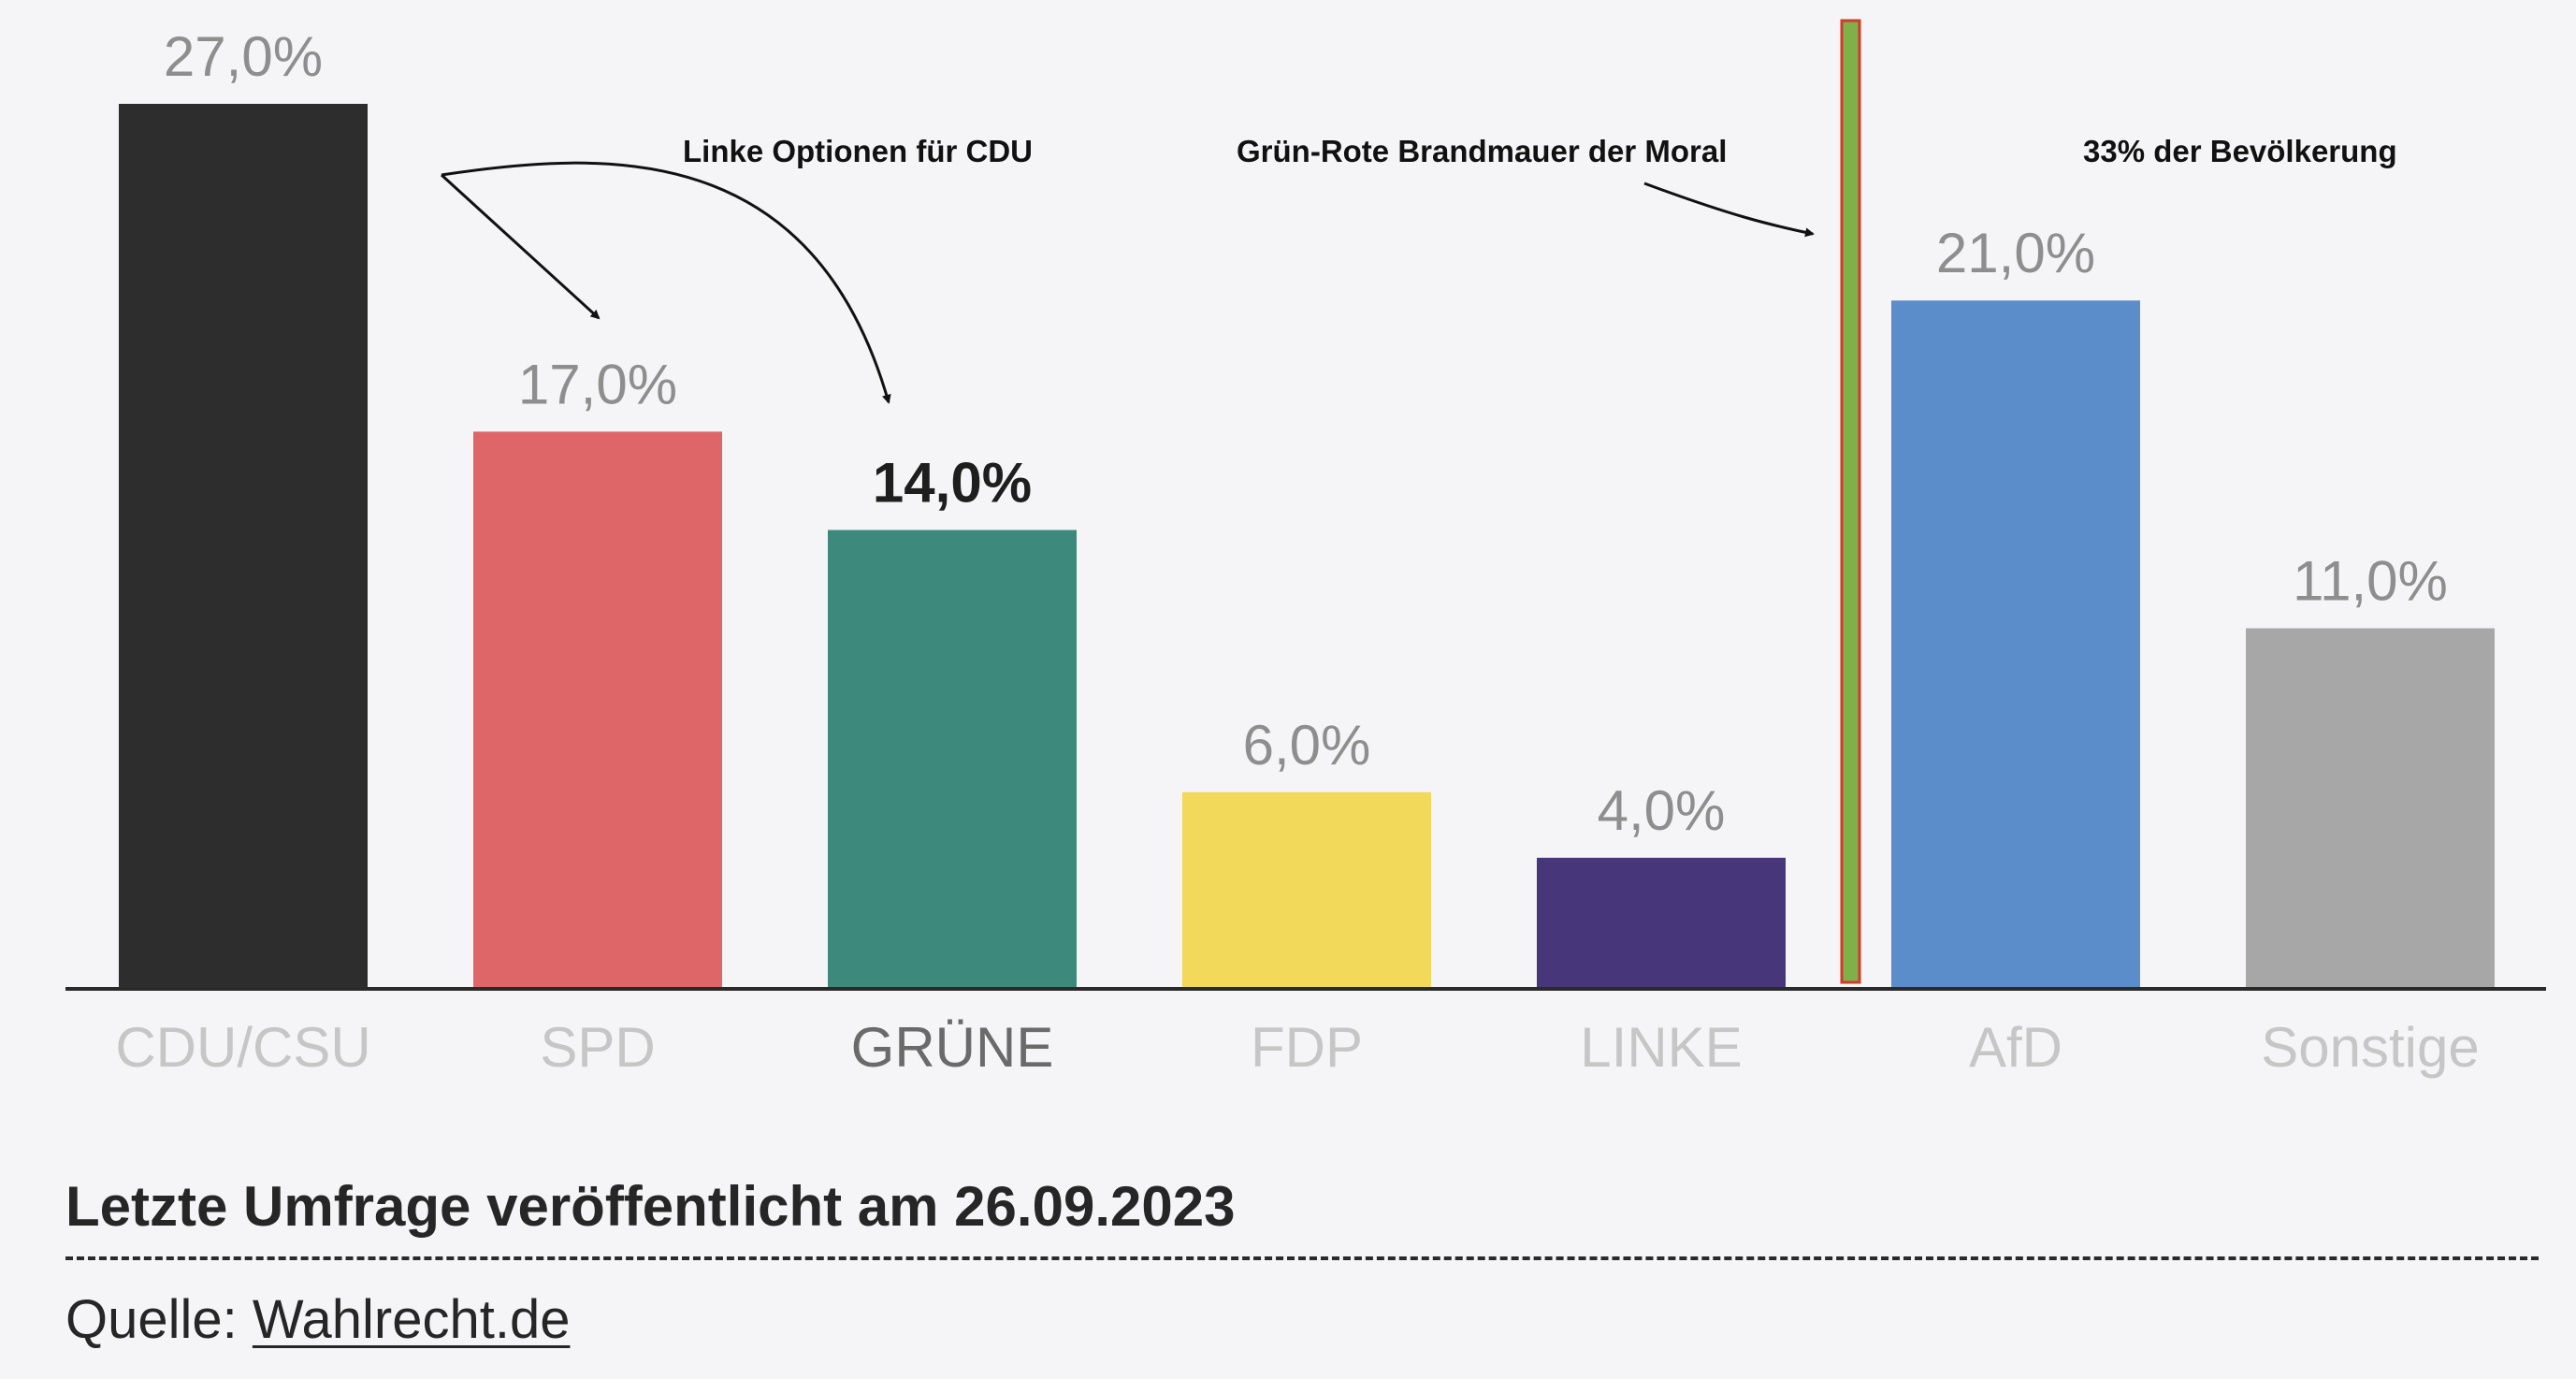  What do you see at coordinates (2370, 581) in the screenshot?
I see `value-label-sonstige: 11,0%` at bounding box center [2370, 581].